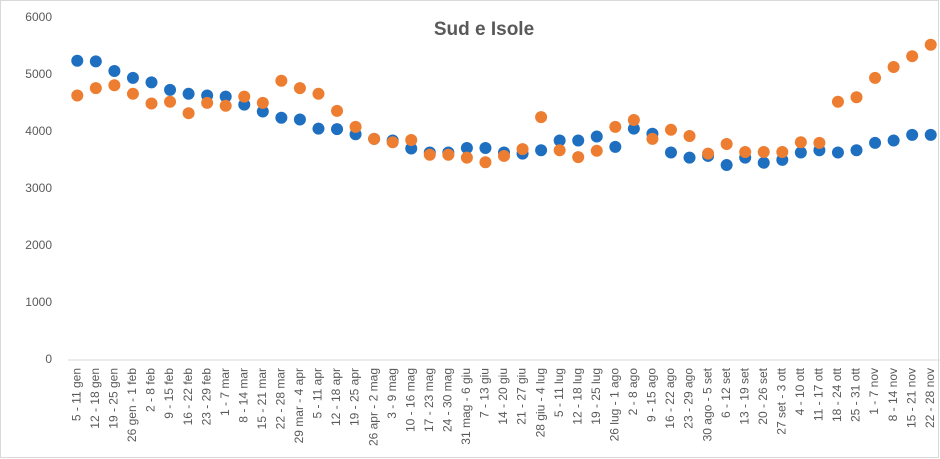 The width and height of the screenshot is (940, 459). I want to click on x-tick-label: 22 - 28 nov, so click(930, 398).